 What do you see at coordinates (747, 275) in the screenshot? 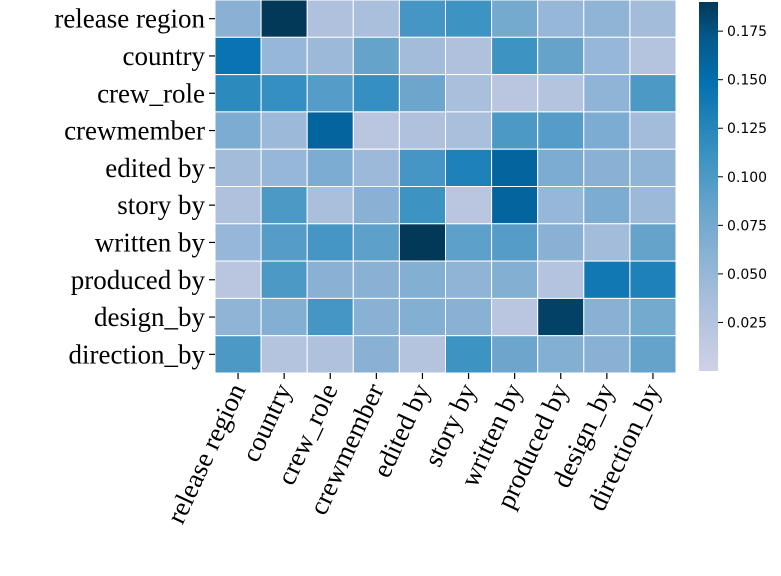
I see `colorbar-tick-label: 0.050` at bounding box center [747, 275].